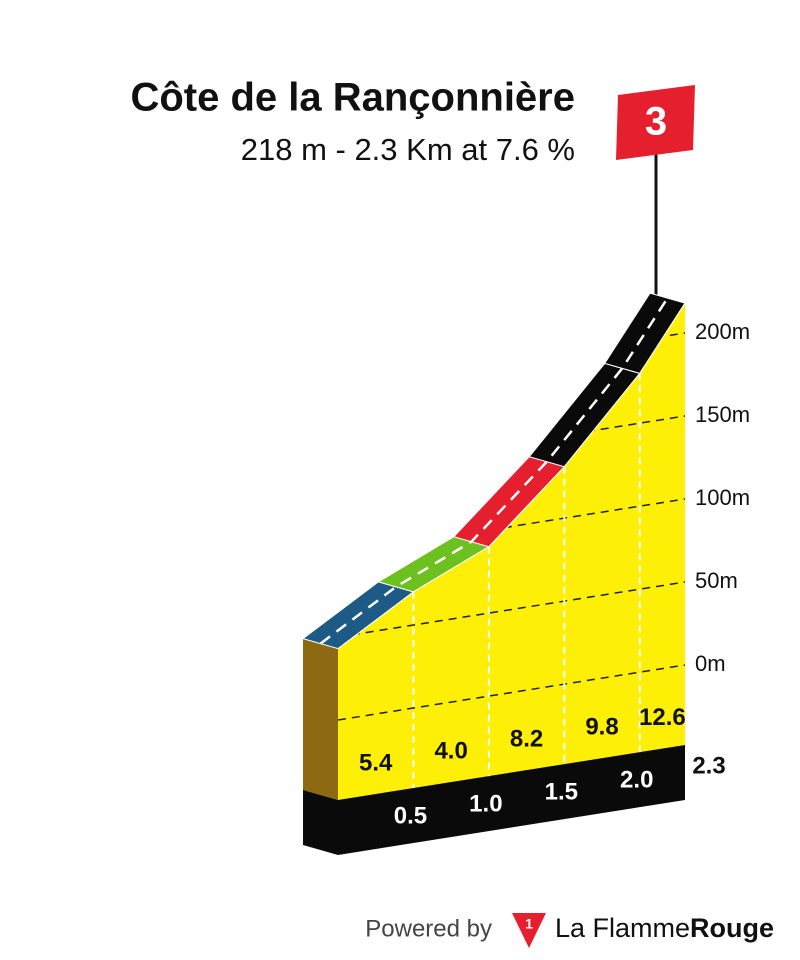  Describe the element at coordinates (561, 791) in the screenshot. I see `x-tick-label: 1.5` at that location.